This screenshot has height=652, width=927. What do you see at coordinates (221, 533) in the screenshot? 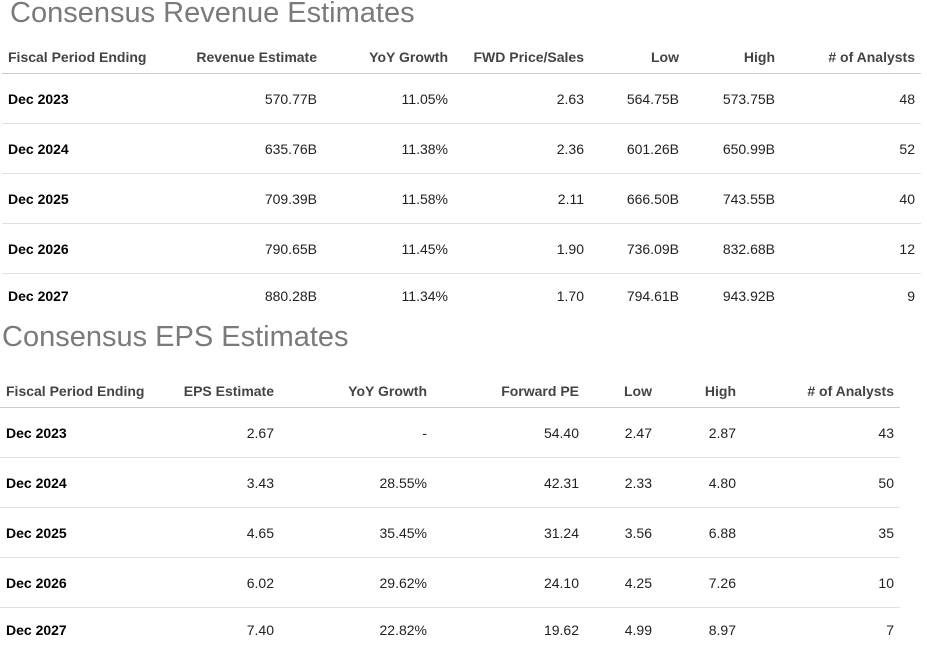
I see `eps-estimate-cell: 4.65` at bounding box center [221, 533].